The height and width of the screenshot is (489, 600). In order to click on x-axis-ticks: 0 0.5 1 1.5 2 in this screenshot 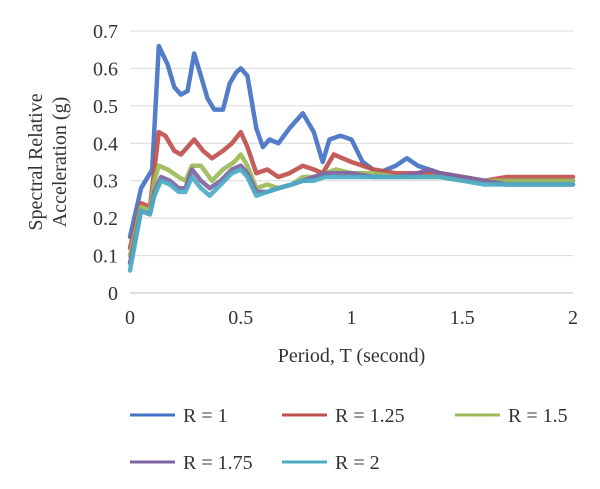, I will do `click(351, 318)`.